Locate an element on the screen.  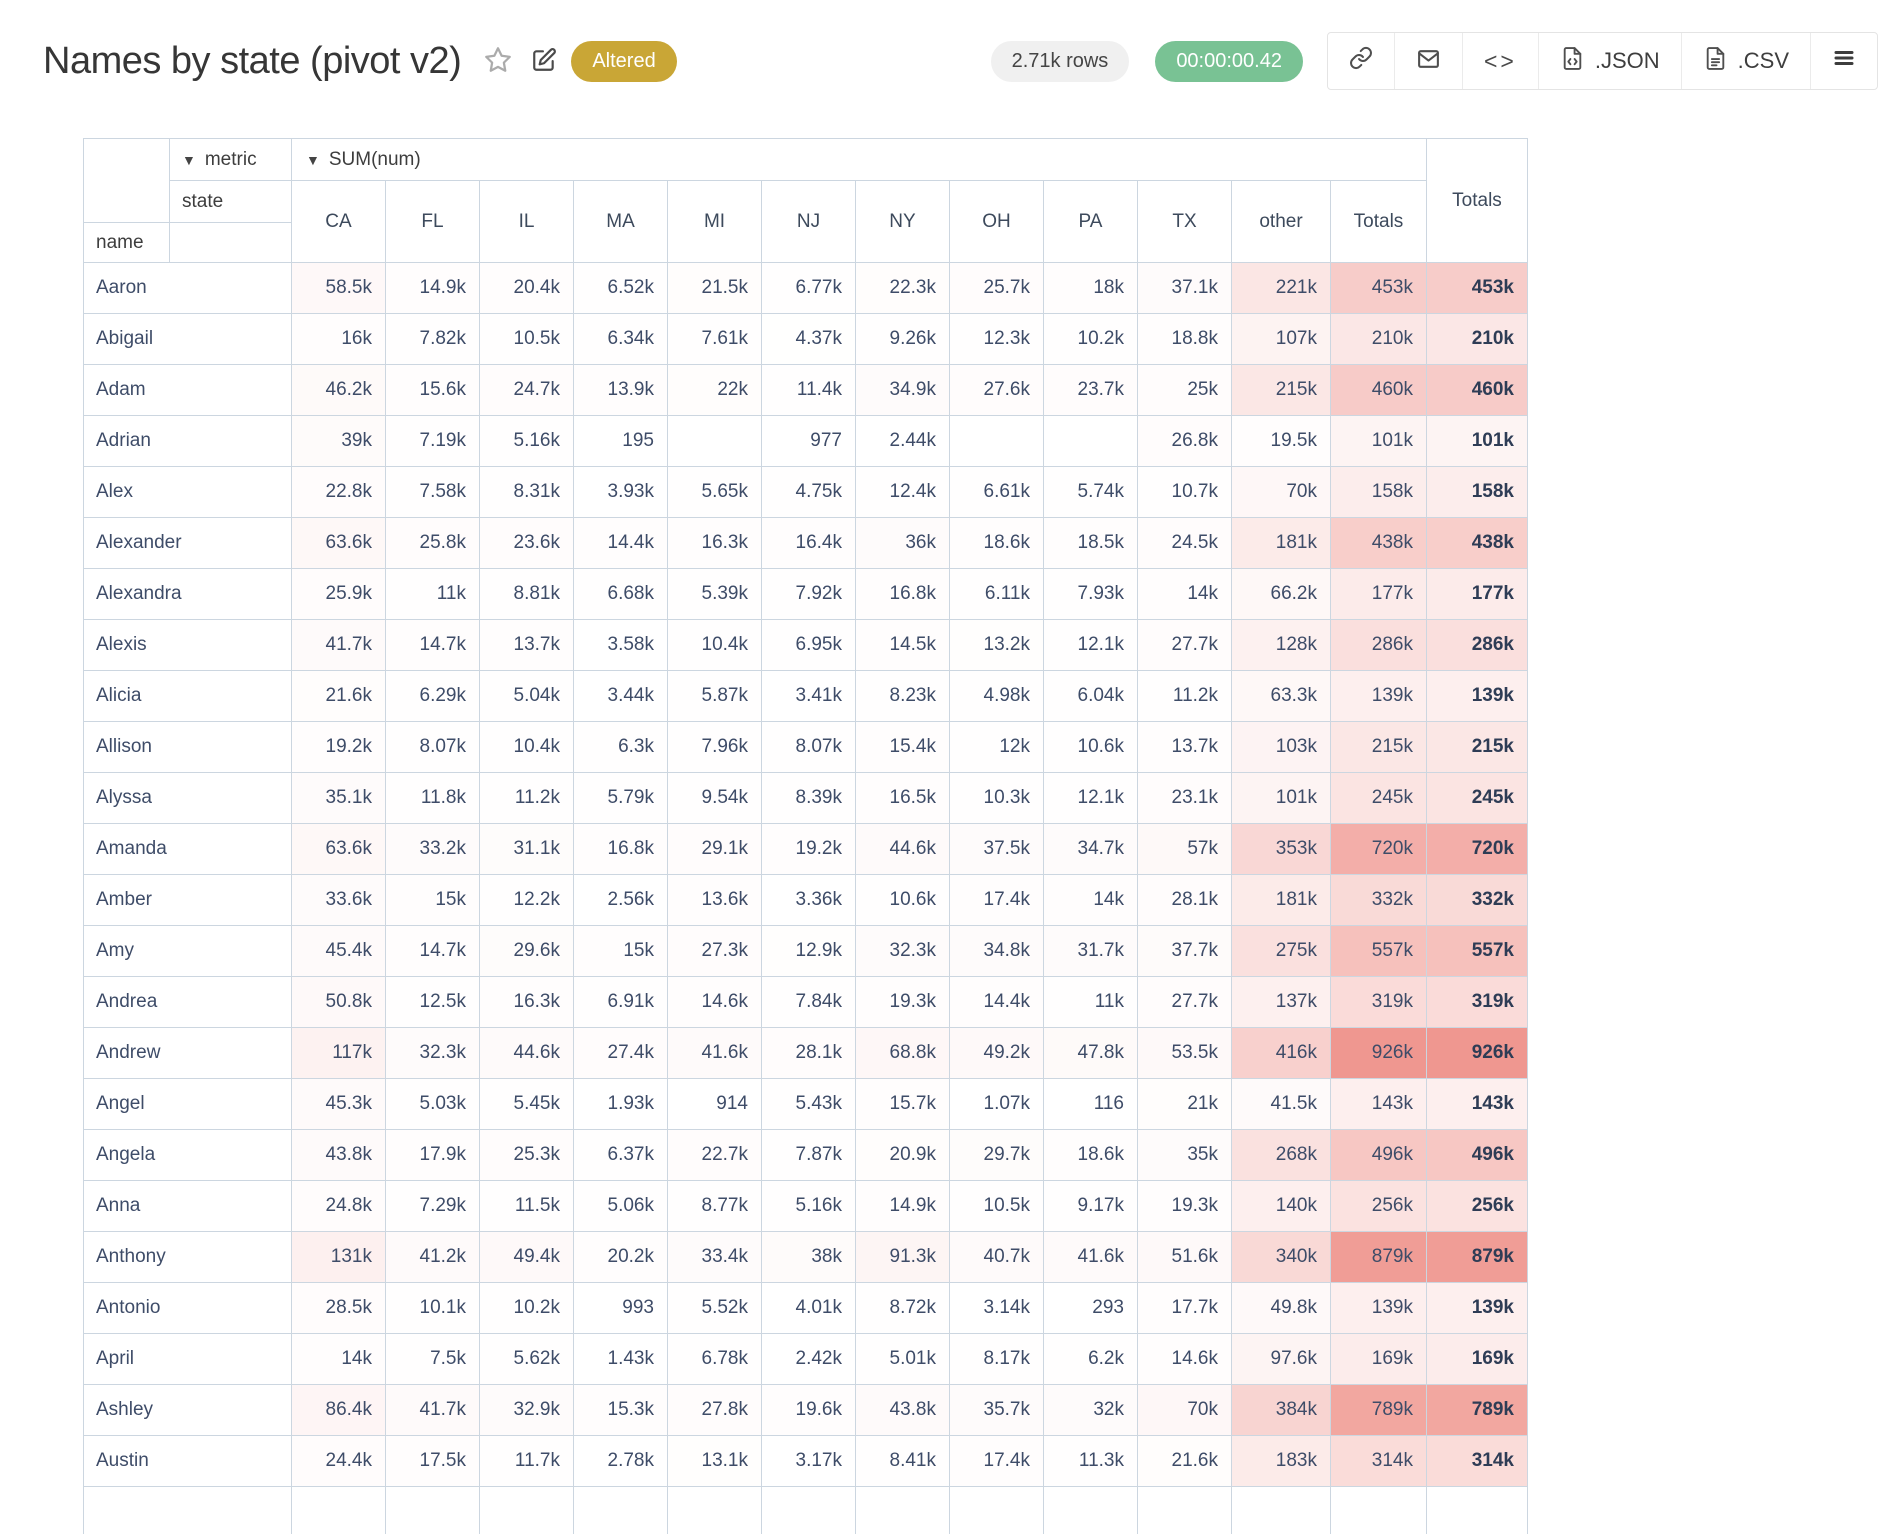
pivot-value-cell: 7.84k is located at coordinates (808, 1002).